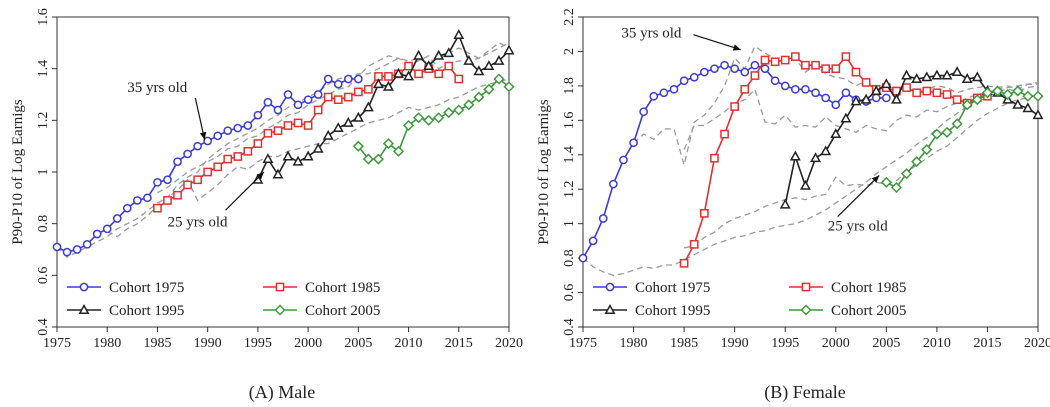  I want to click on legend-item: Cohort 1995, so click(125, 311).